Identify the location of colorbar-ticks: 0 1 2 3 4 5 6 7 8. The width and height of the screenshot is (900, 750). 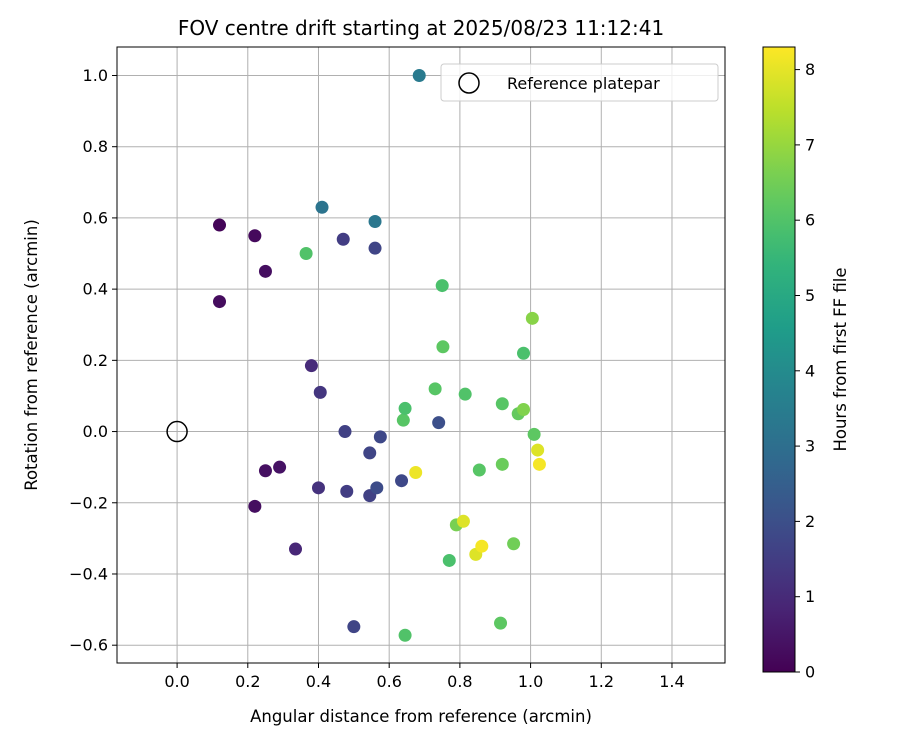
(805, 371).